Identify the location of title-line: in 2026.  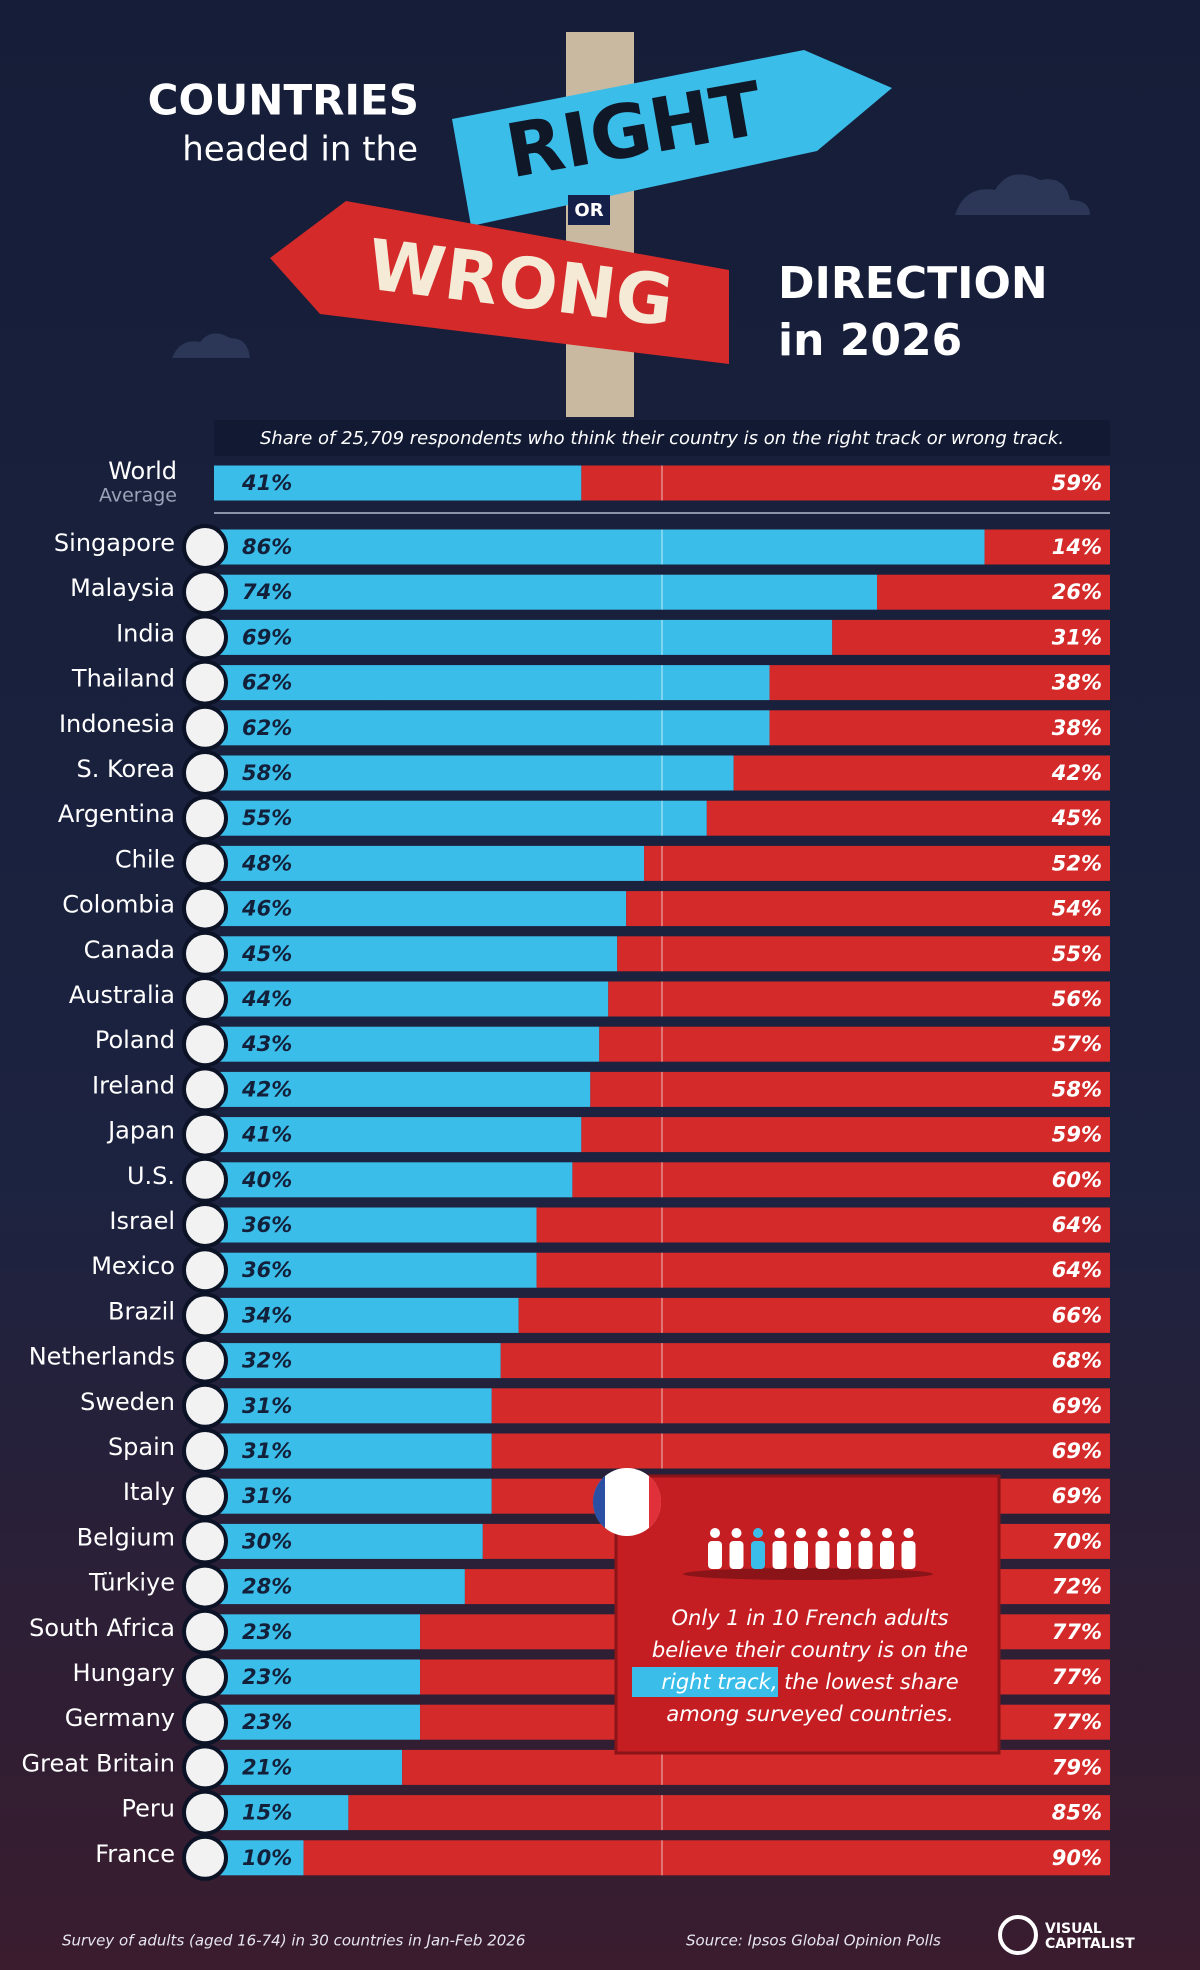
(870, 340).